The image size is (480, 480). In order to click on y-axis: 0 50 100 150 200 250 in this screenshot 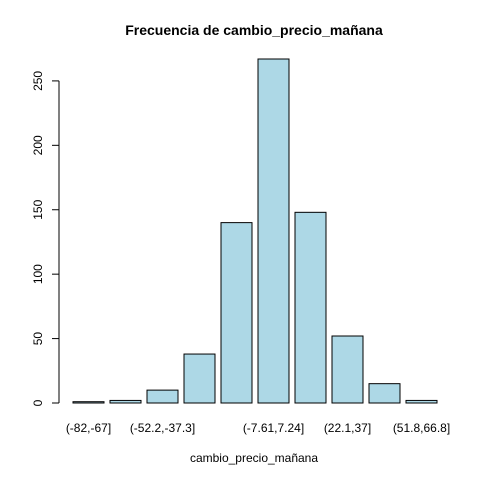, I will do `click(45, 238)`.